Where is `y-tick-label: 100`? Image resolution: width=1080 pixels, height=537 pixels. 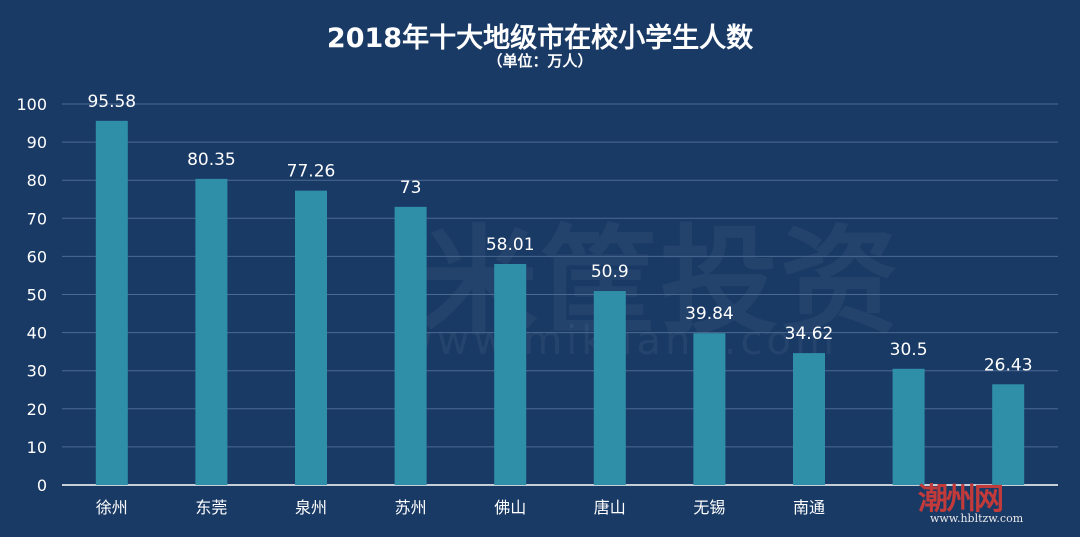 y-tick-label: 100 is located at coordinates (31, 104).